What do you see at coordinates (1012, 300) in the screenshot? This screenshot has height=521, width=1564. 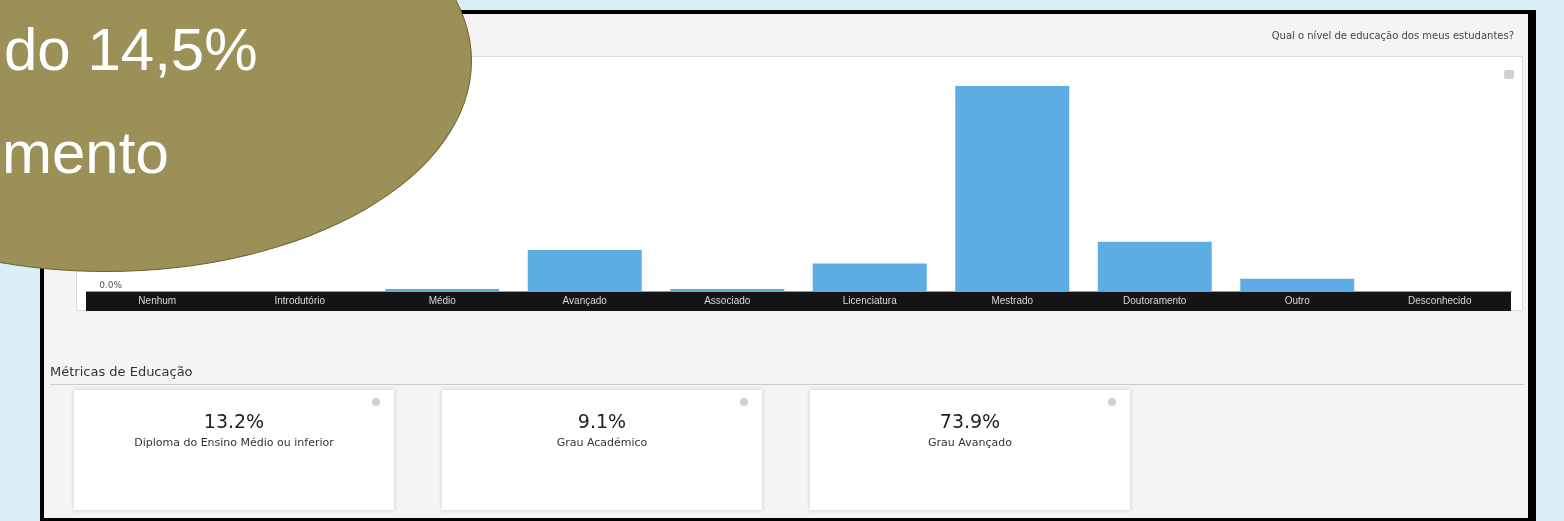 I see `x-tick-label: Mestrado` at bounding box center [1012, 300].